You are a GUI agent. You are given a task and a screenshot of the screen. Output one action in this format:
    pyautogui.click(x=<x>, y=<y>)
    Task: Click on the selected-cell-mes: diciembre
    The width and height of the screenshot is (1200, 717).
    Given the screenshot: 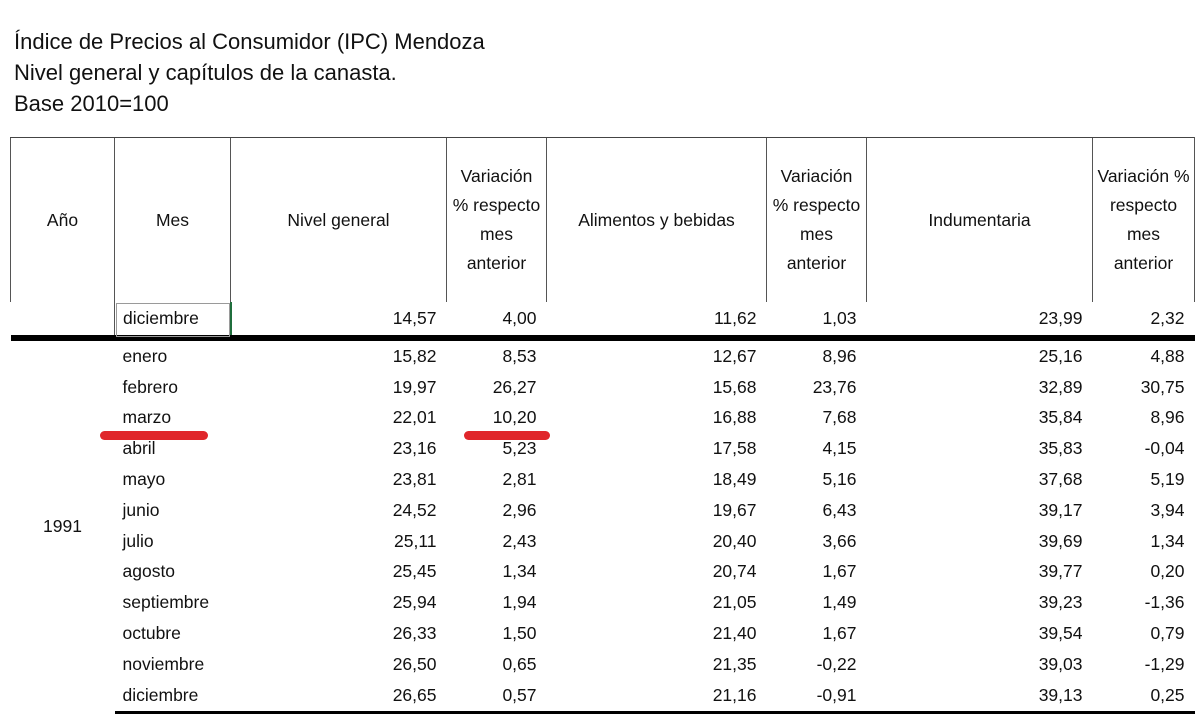 What is the action you would take?
    pyautogui.click(x=173, y=321)
    